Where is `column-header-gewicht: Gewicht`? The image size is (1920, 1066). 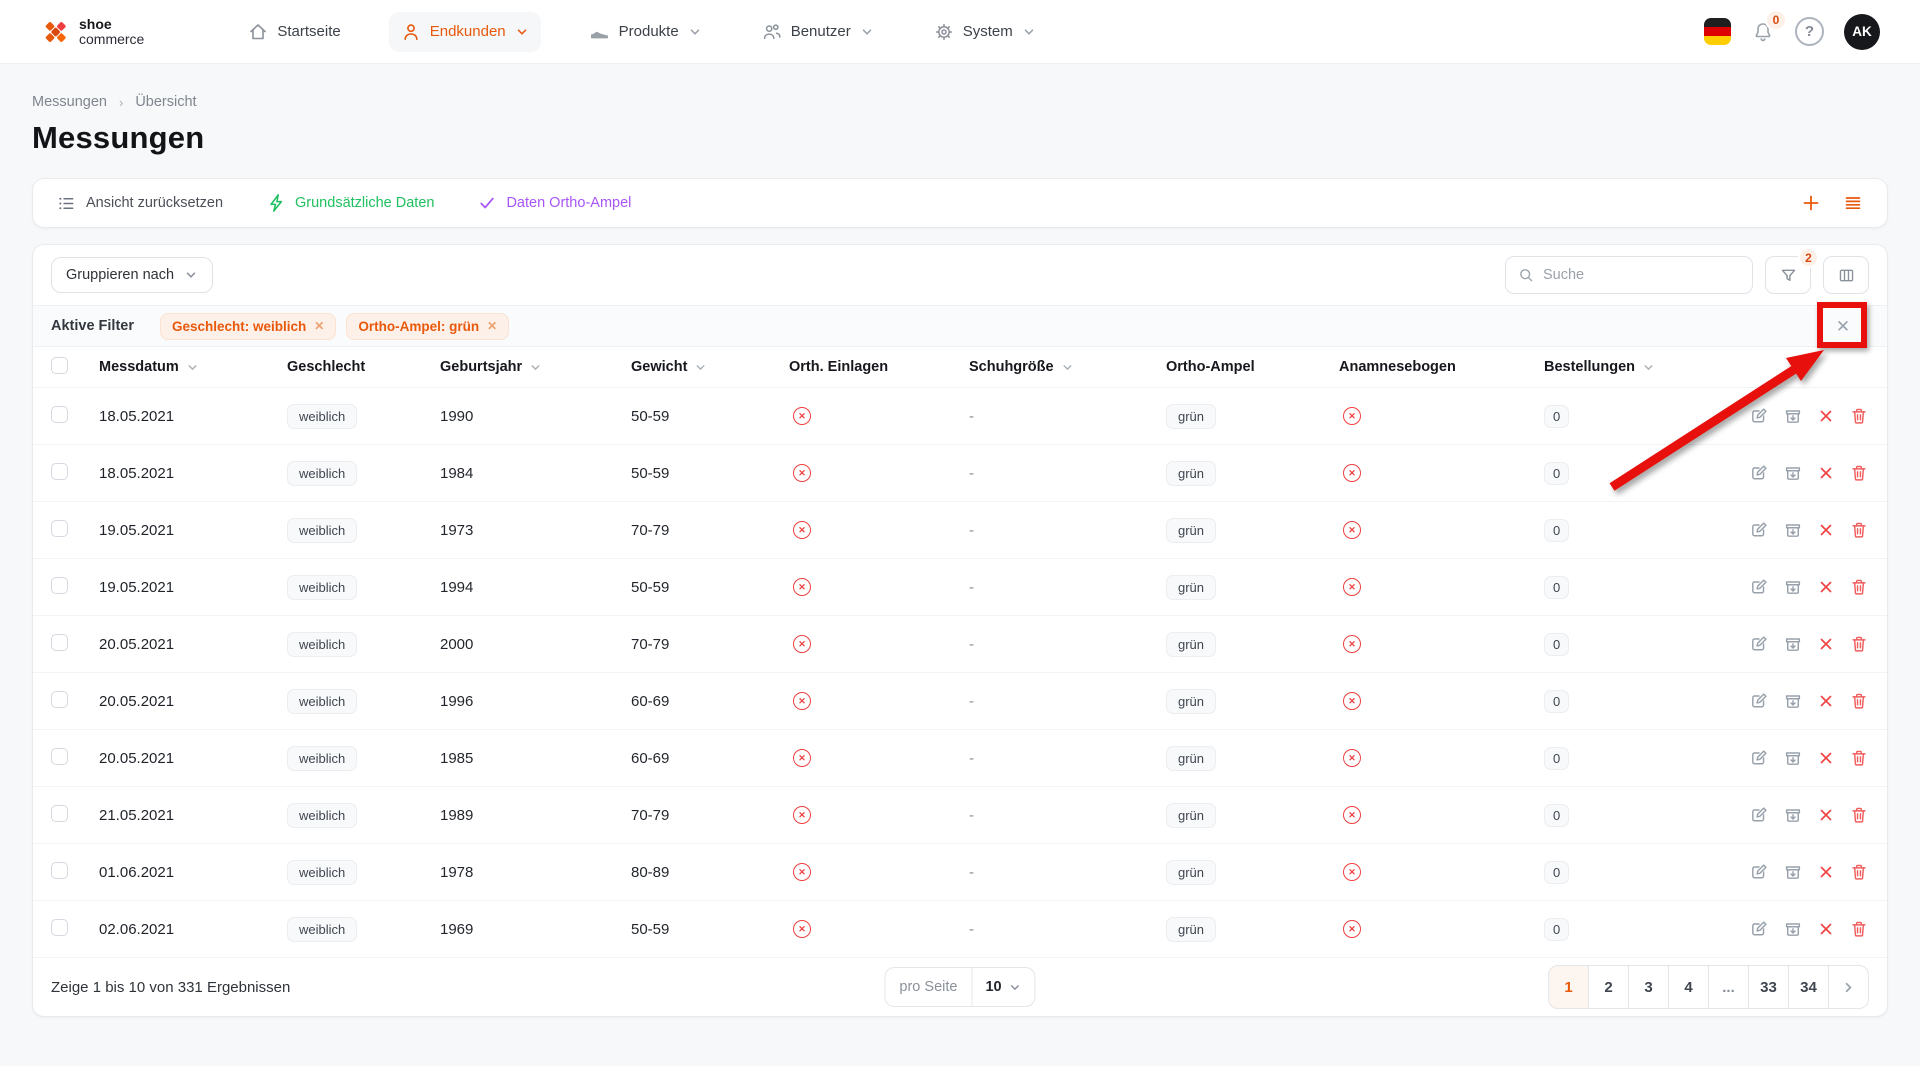
column-header-gewicht: Gewicht is located at coordinates (710, 367).